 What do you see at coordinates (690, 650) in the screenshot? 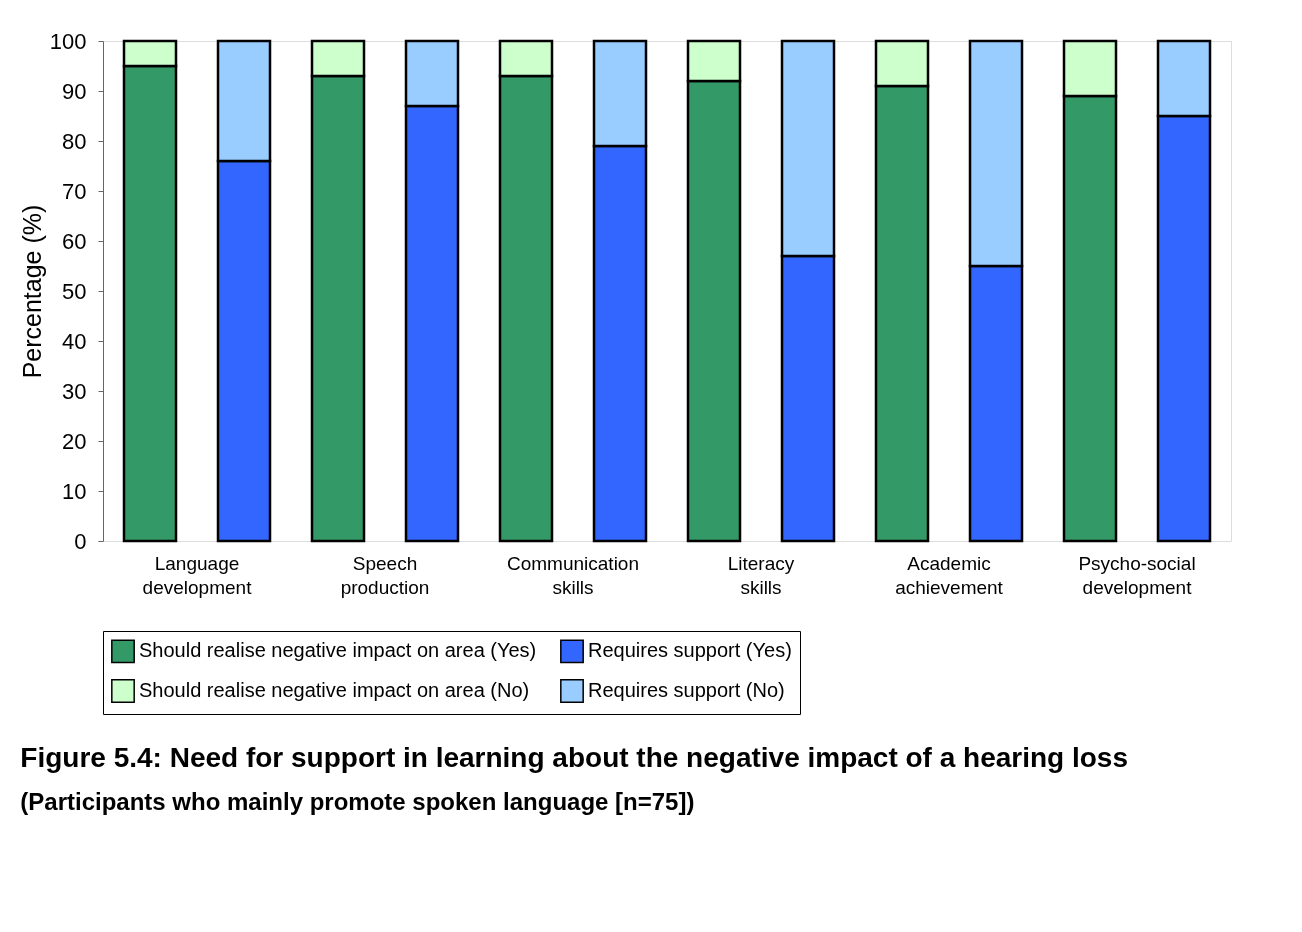
I see `legend-label: Requires support (Yes)` at bounding box center [690, 650].